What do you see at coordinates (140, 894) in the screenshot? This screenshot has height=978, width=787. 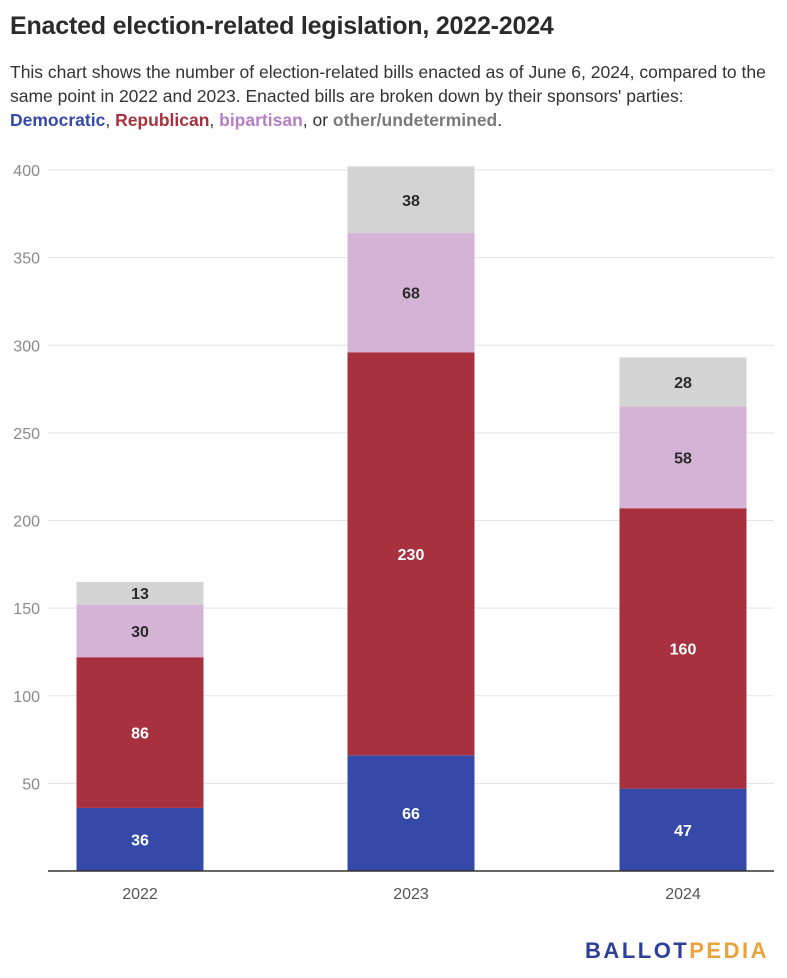 I see `x-tick-label: 2022` at bounding box center [140, 894].